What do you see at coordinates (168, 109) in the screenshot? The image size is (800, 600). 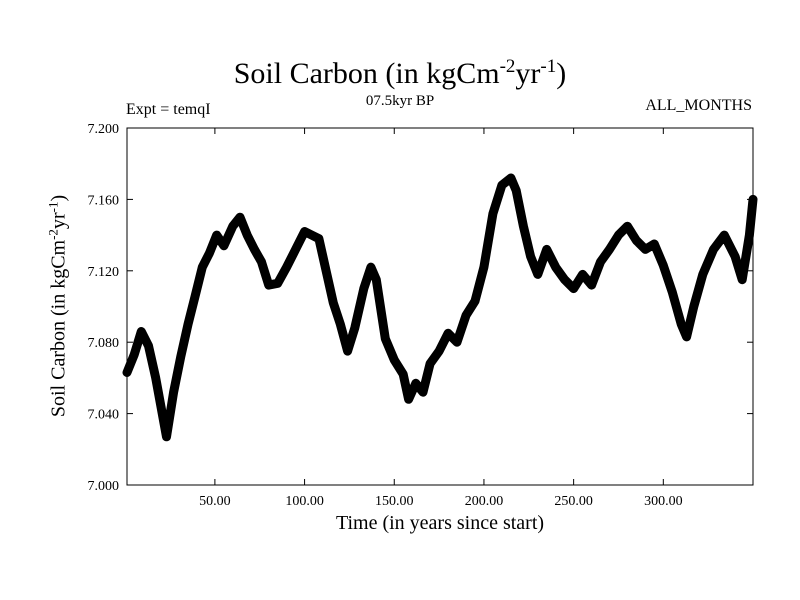 I see `experiment-label: Expt = temqI` at bounding box center [168, 109].